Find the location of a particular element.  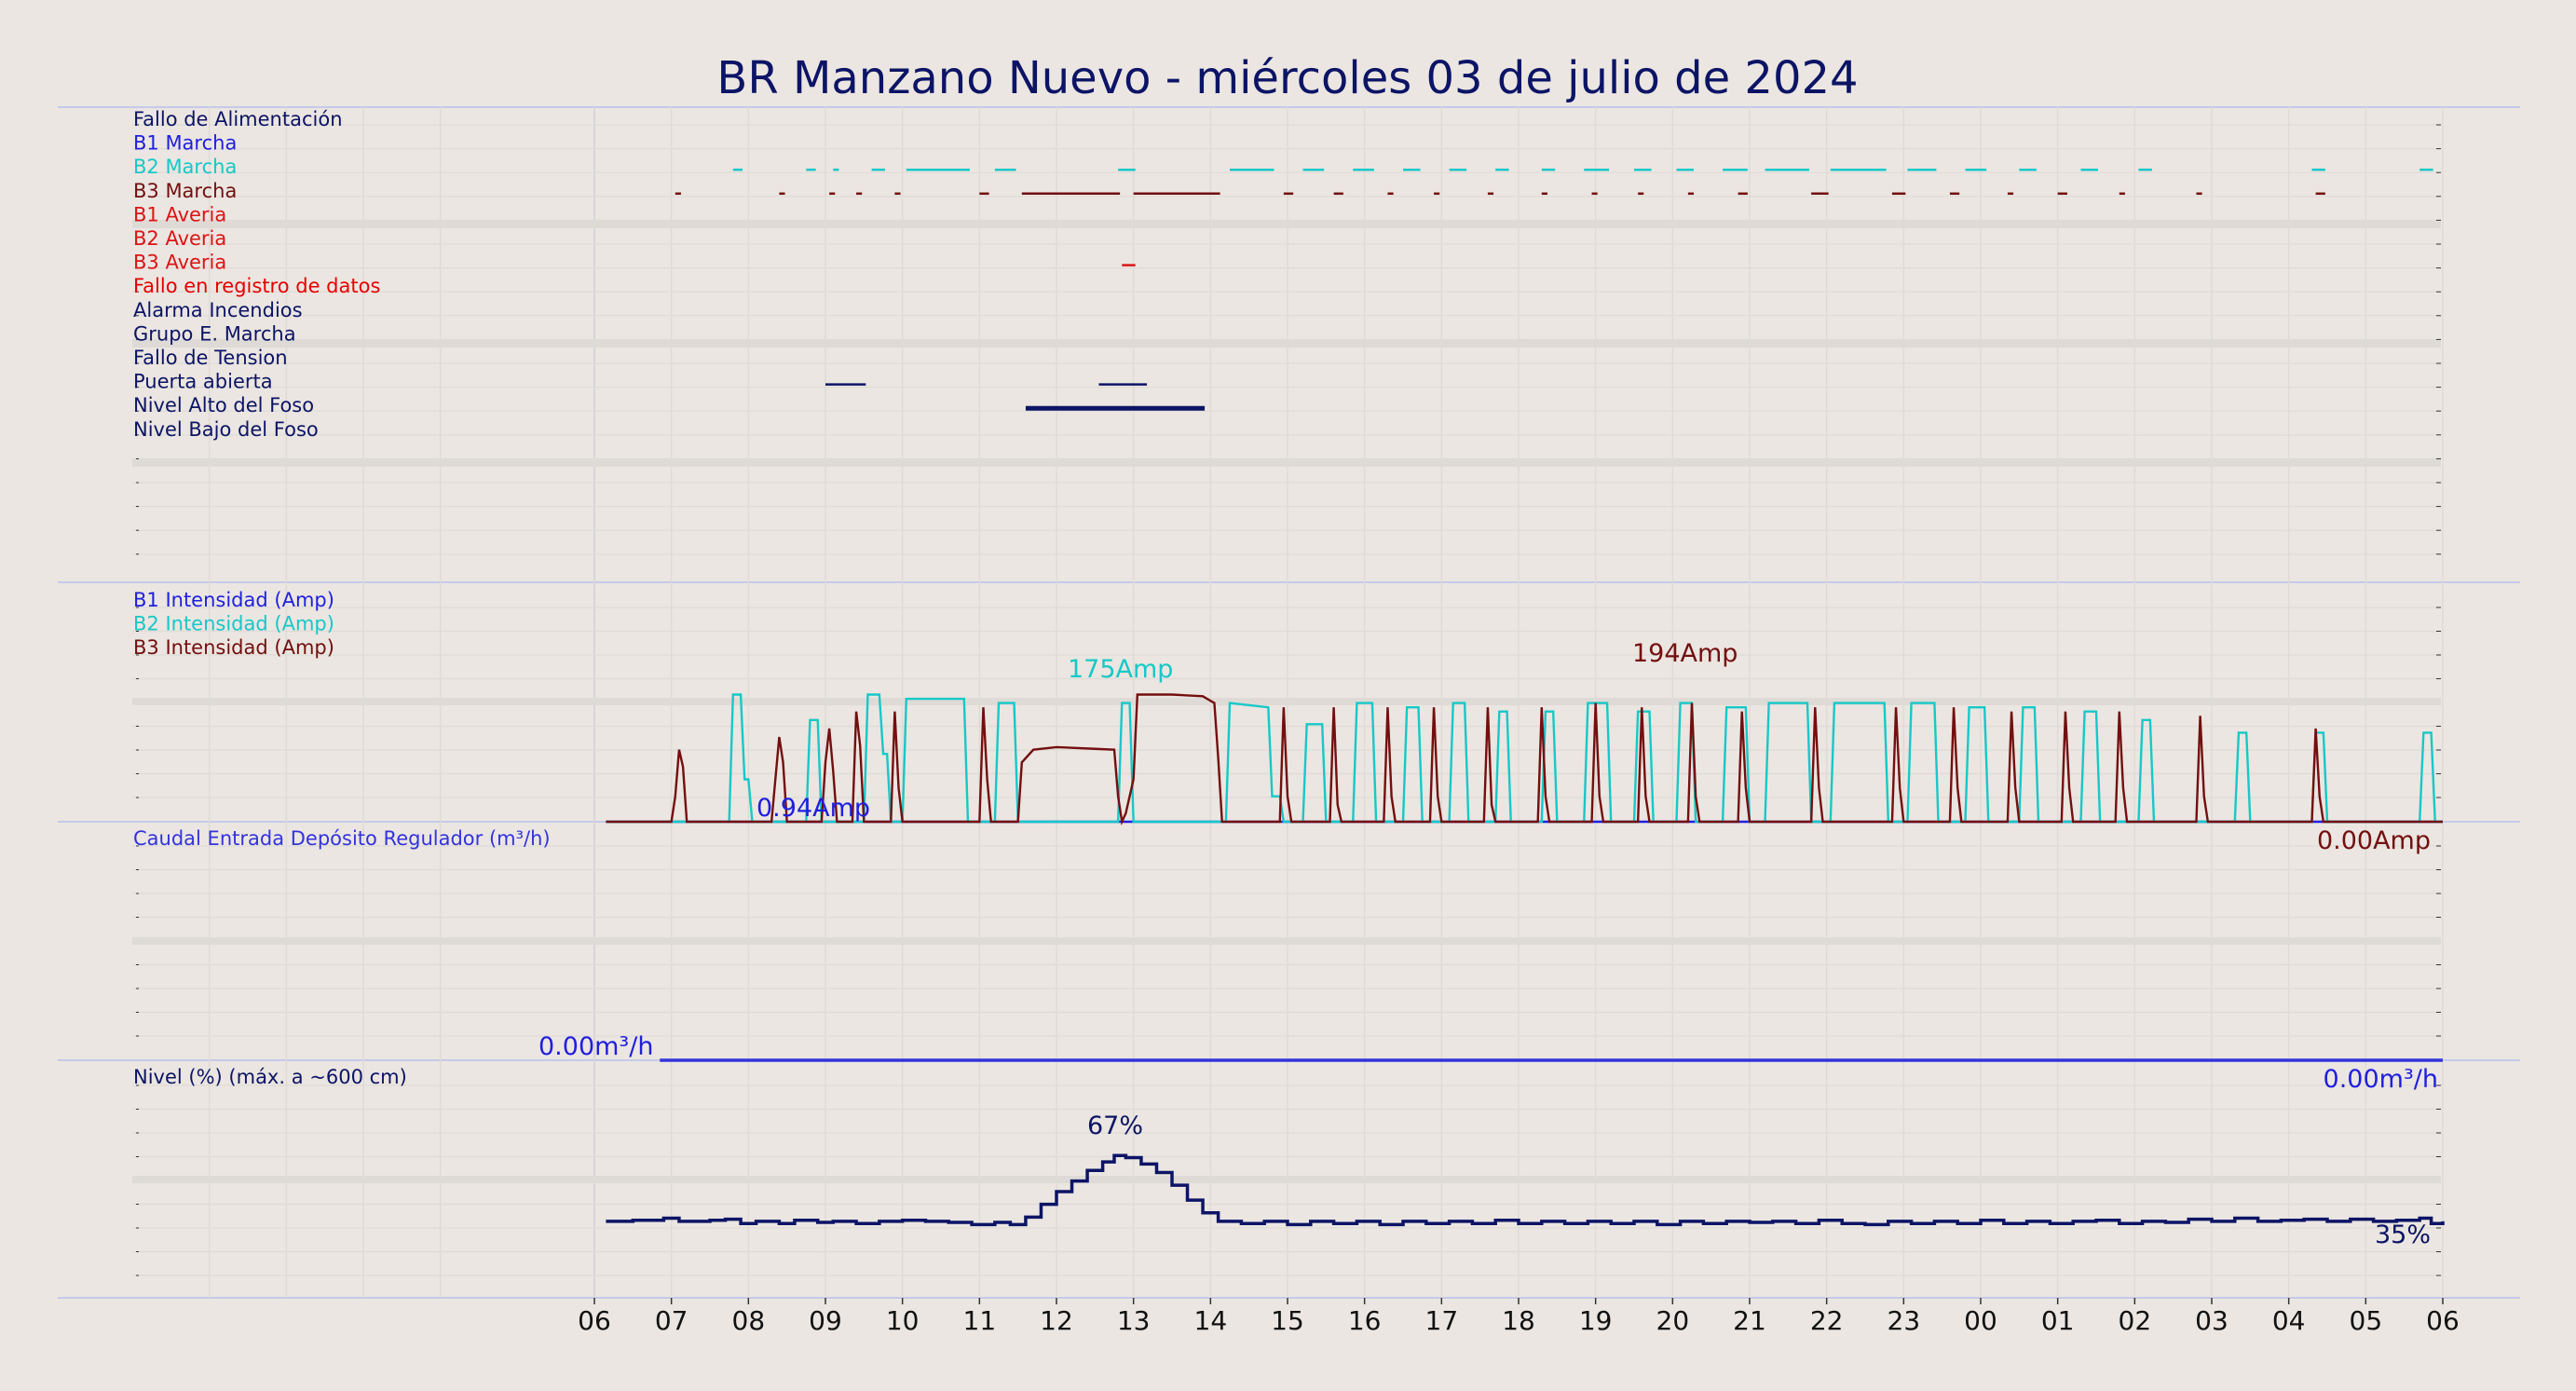

signal-label: Grupo E. Marcha is located at coordinates (214, 333).